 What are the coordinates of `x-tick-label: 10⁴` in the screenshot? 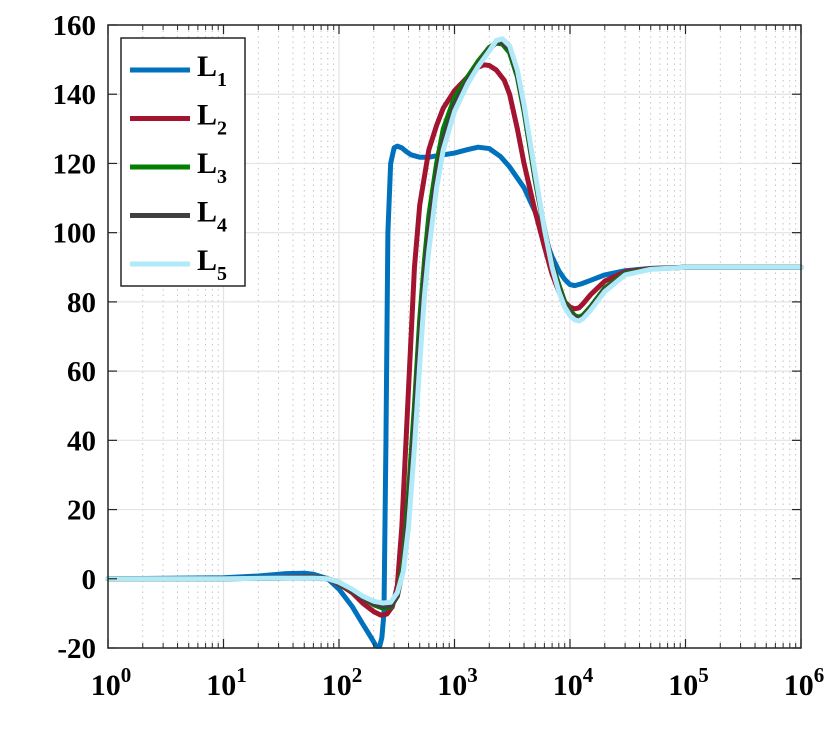 It's located at (573, 682).